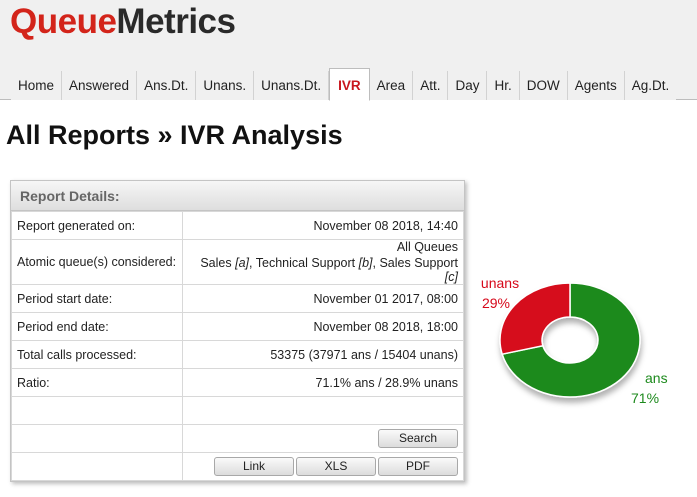 The height and width of the screenshot is (497, 697). What do you see at coordinates (535, 319) in the screenshot?
I see `slice-unans` at bounding box center [535, 319].